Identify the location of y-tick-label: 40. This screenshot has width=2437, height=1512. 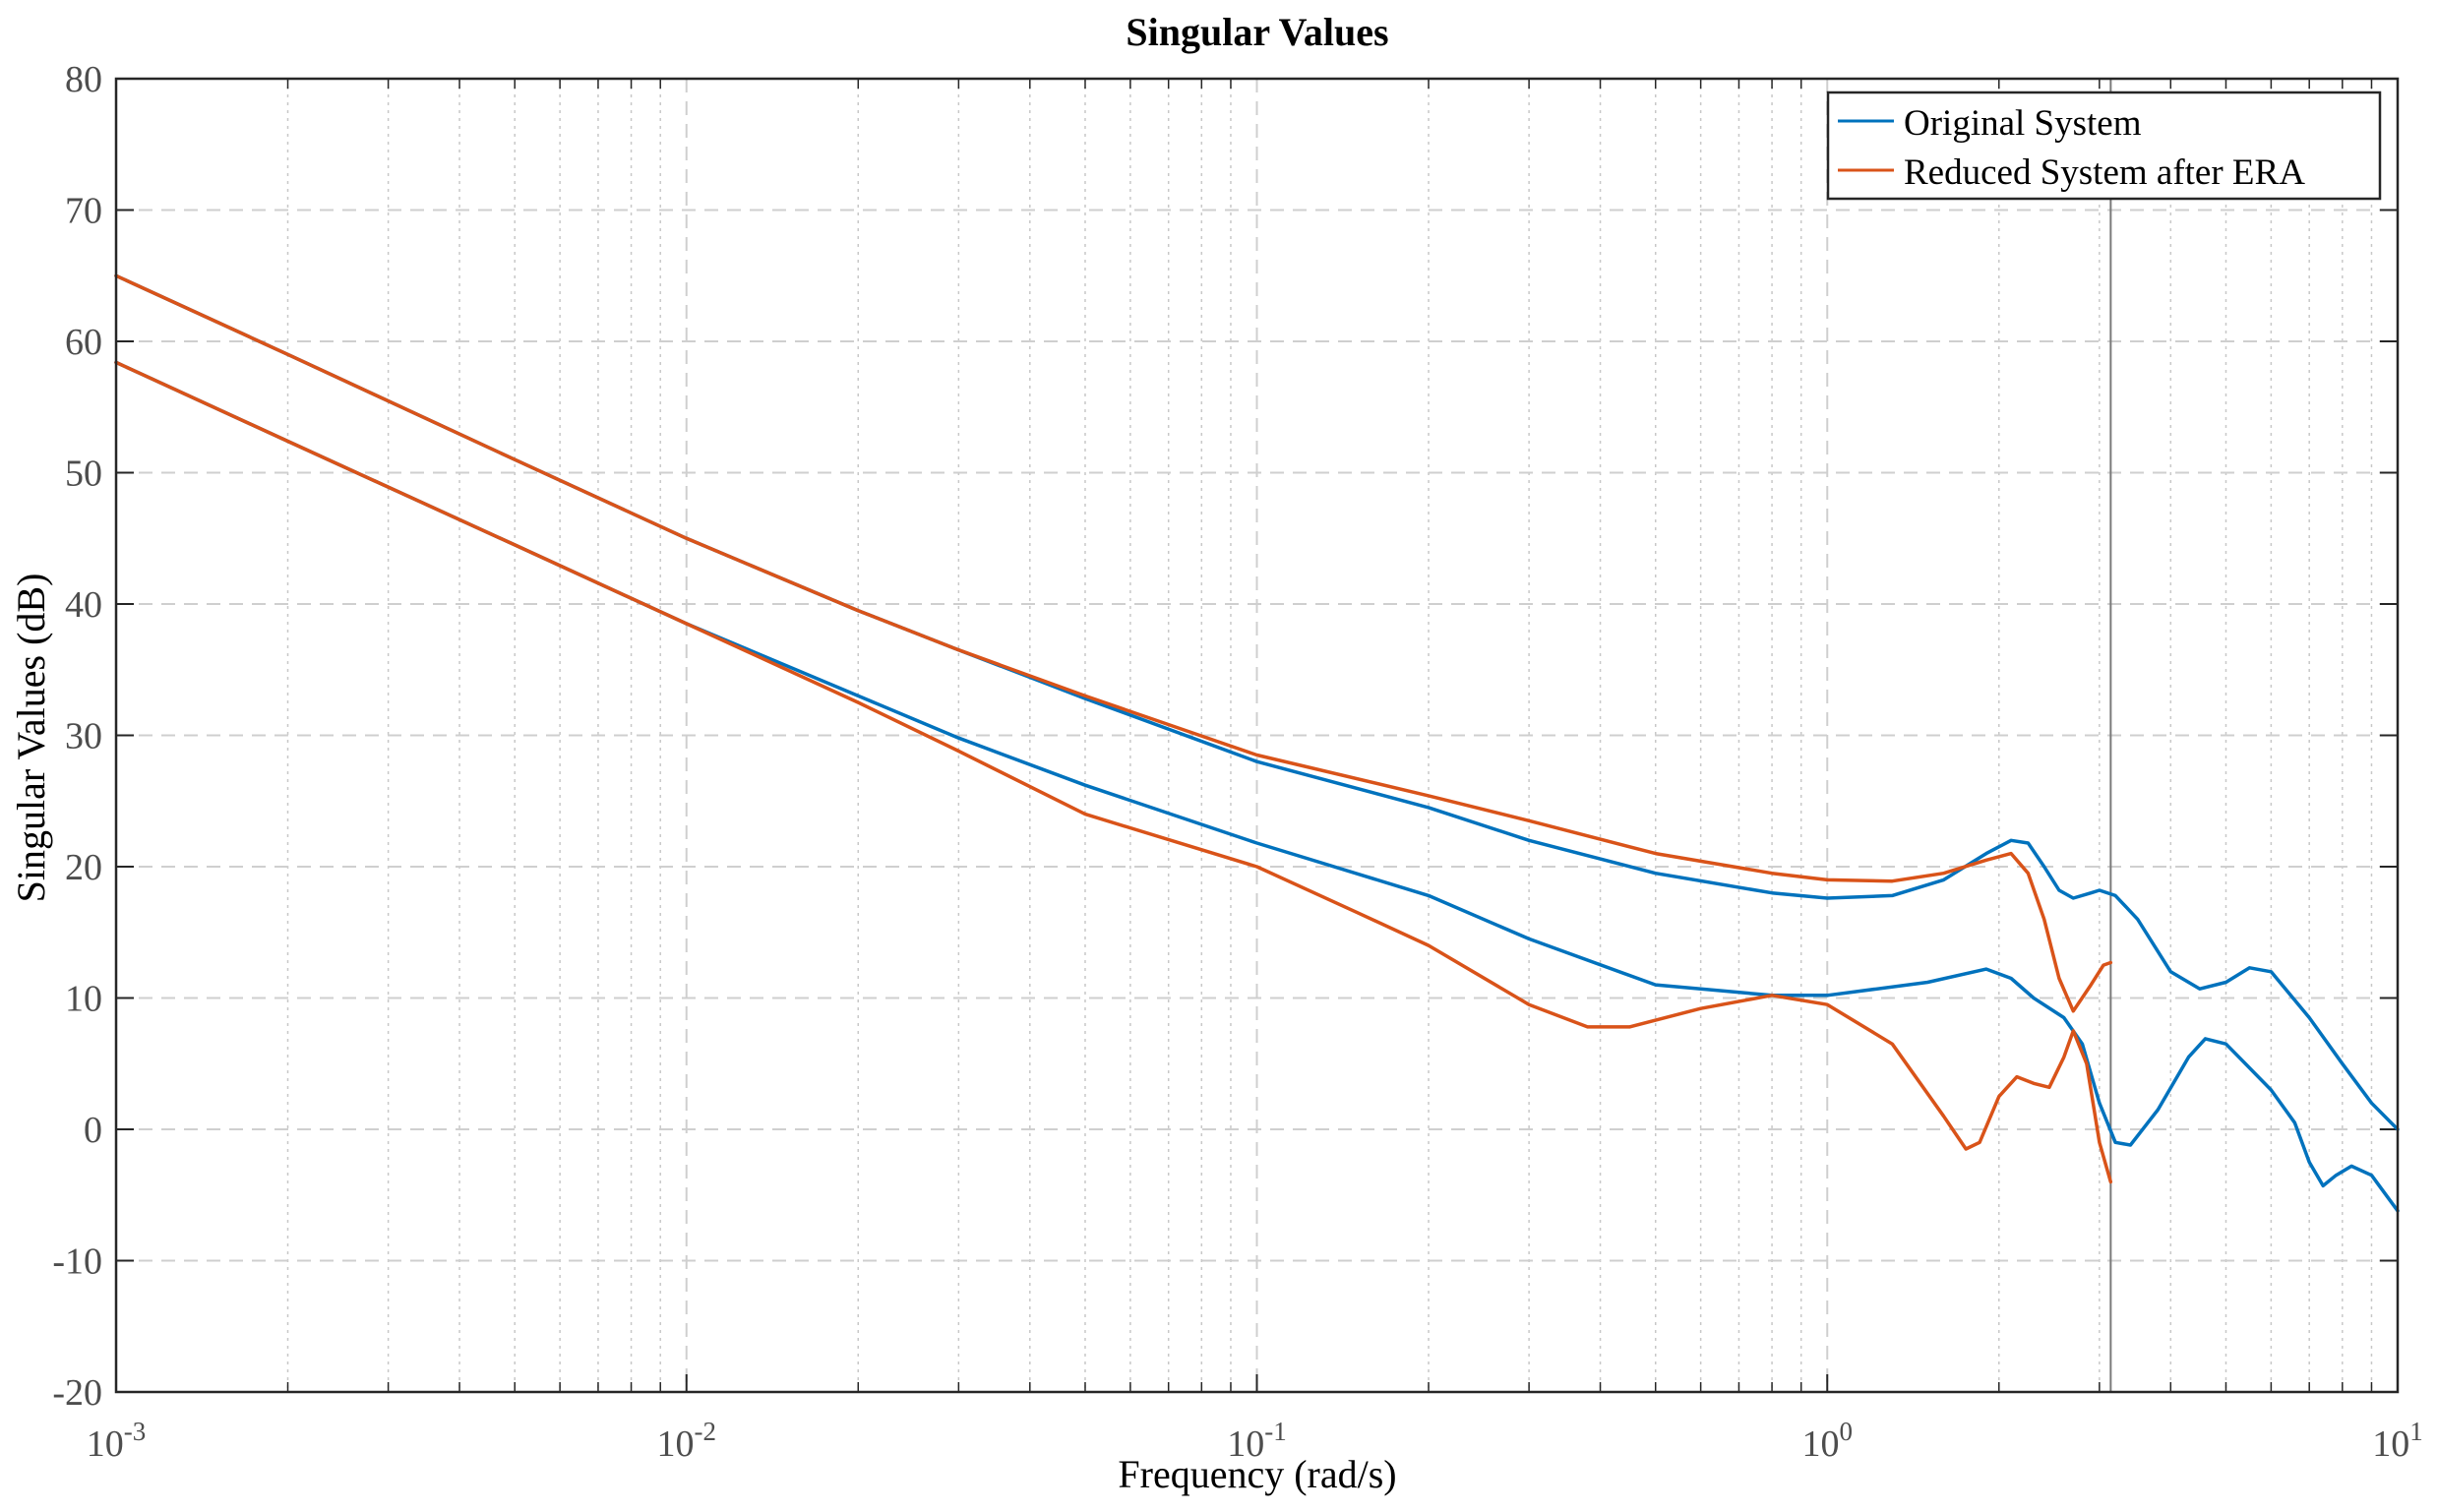
(83, 605).